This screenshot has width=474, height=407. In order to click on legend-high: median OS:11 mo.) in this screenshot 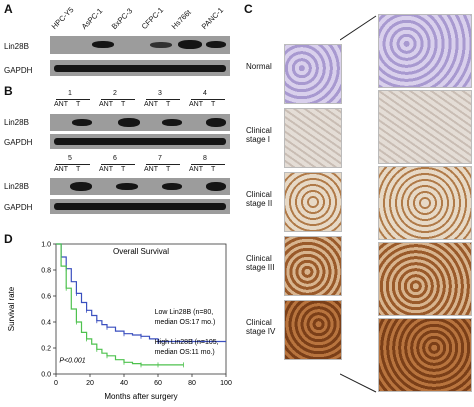, I will do `click(185, 352)`.